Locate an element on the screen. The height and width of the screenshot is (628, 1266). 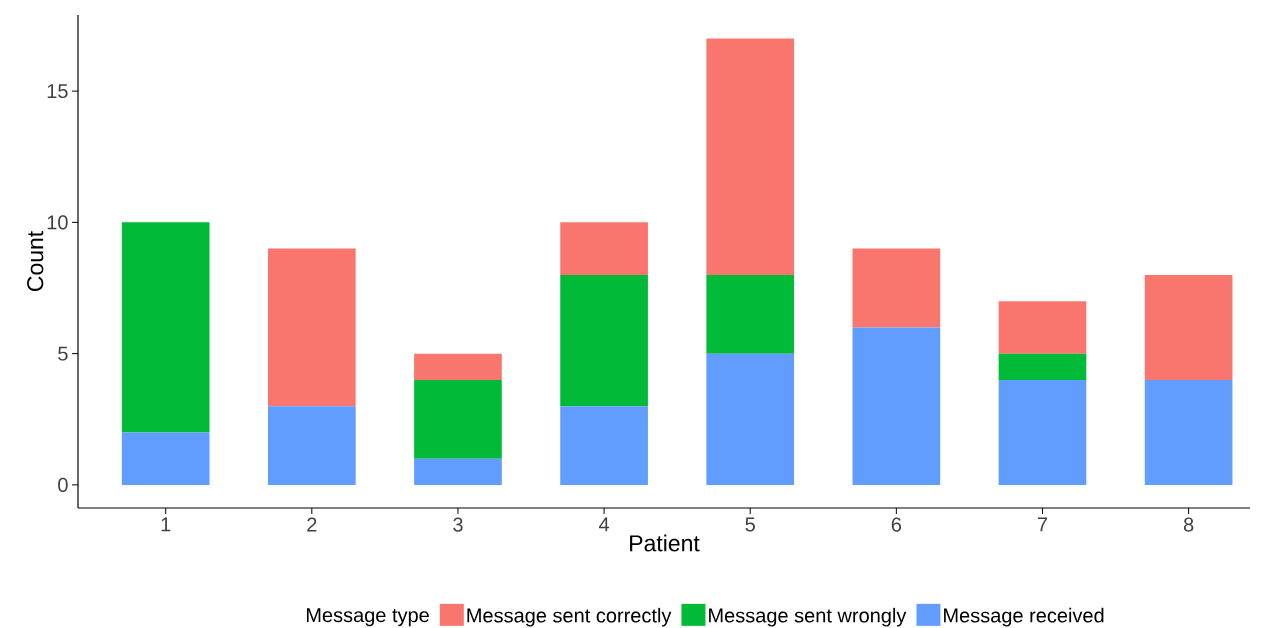
legend-label: Message sent wrongly is located at coordinates (808, 617).